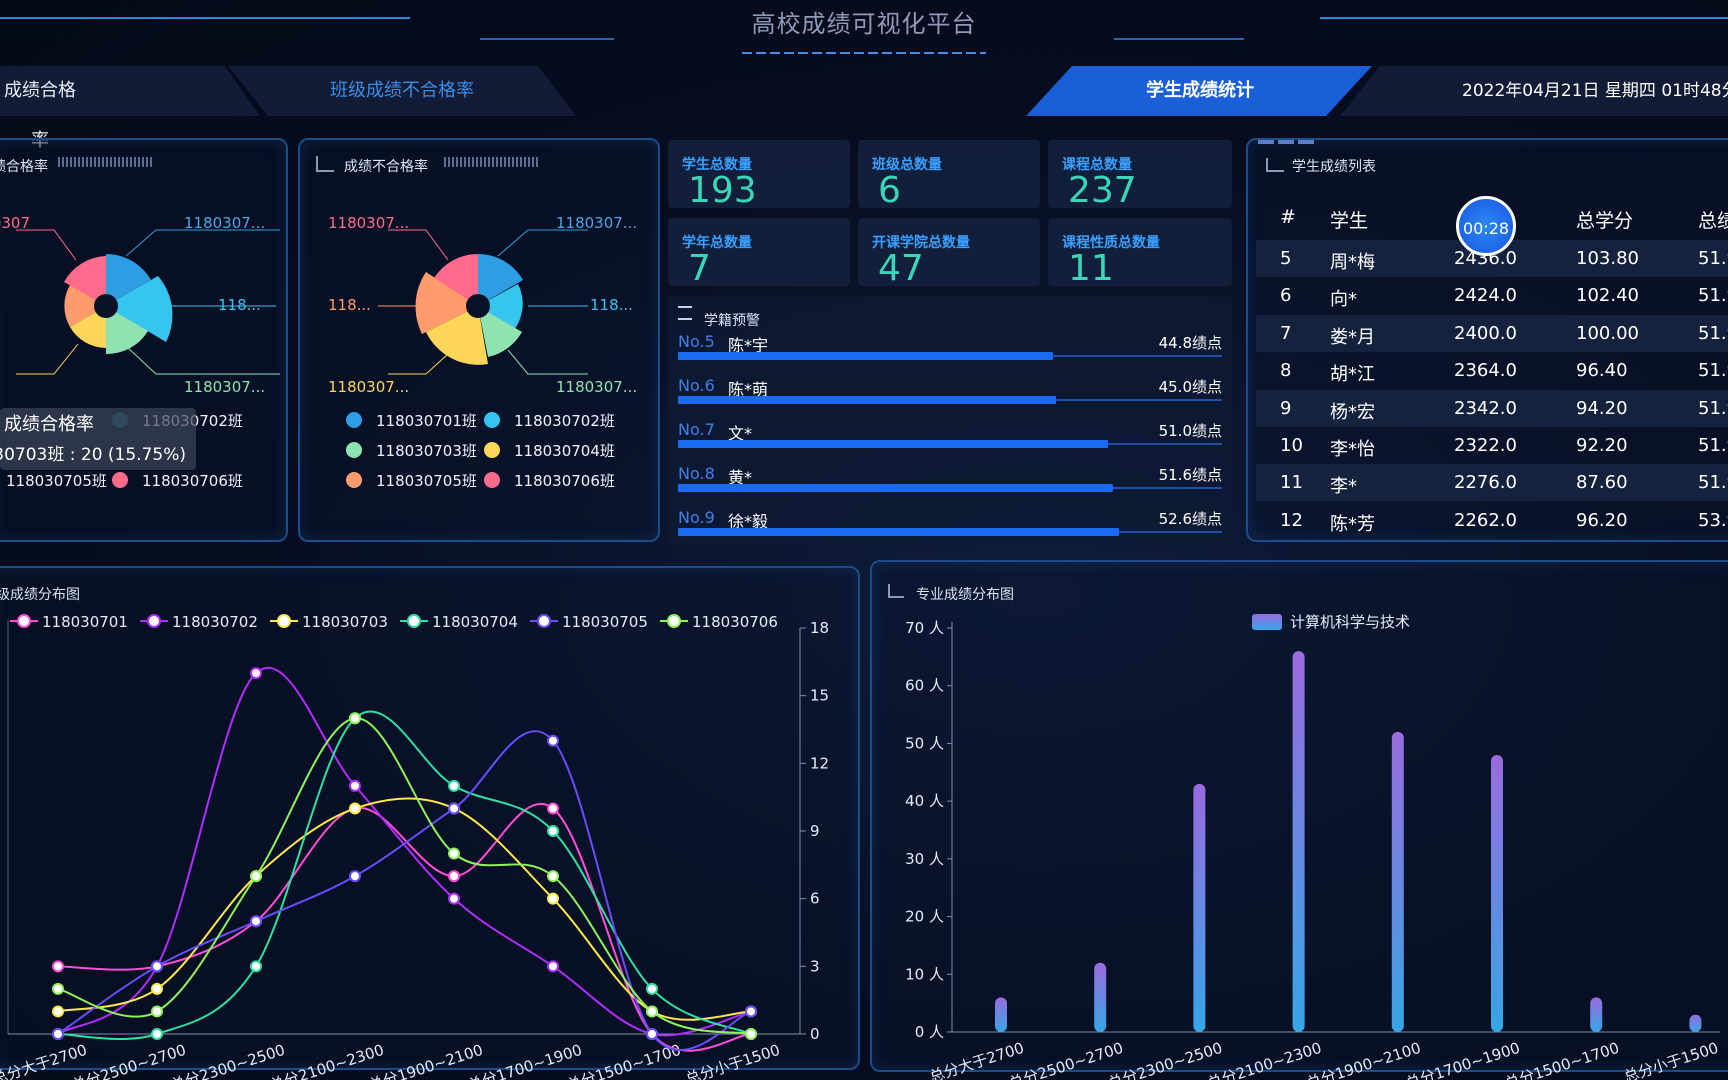  I want to click on row-student: 李*, so click(1343, 487).